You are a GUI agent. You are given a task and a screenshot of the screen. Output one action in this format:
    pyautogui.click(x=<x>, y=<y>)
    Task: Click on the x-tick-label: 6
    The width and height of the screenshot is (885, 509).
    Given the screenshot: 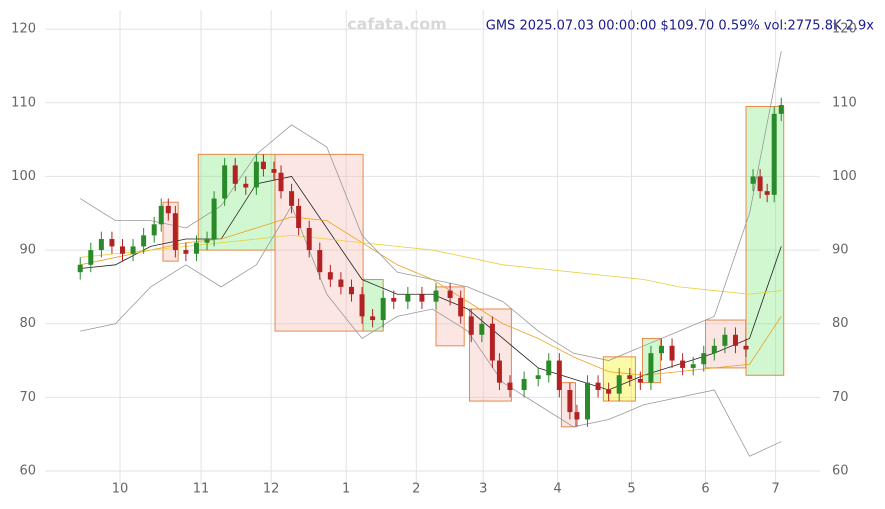 What is the action you would take?
    pyautogui.click(x=705, y=489)
    